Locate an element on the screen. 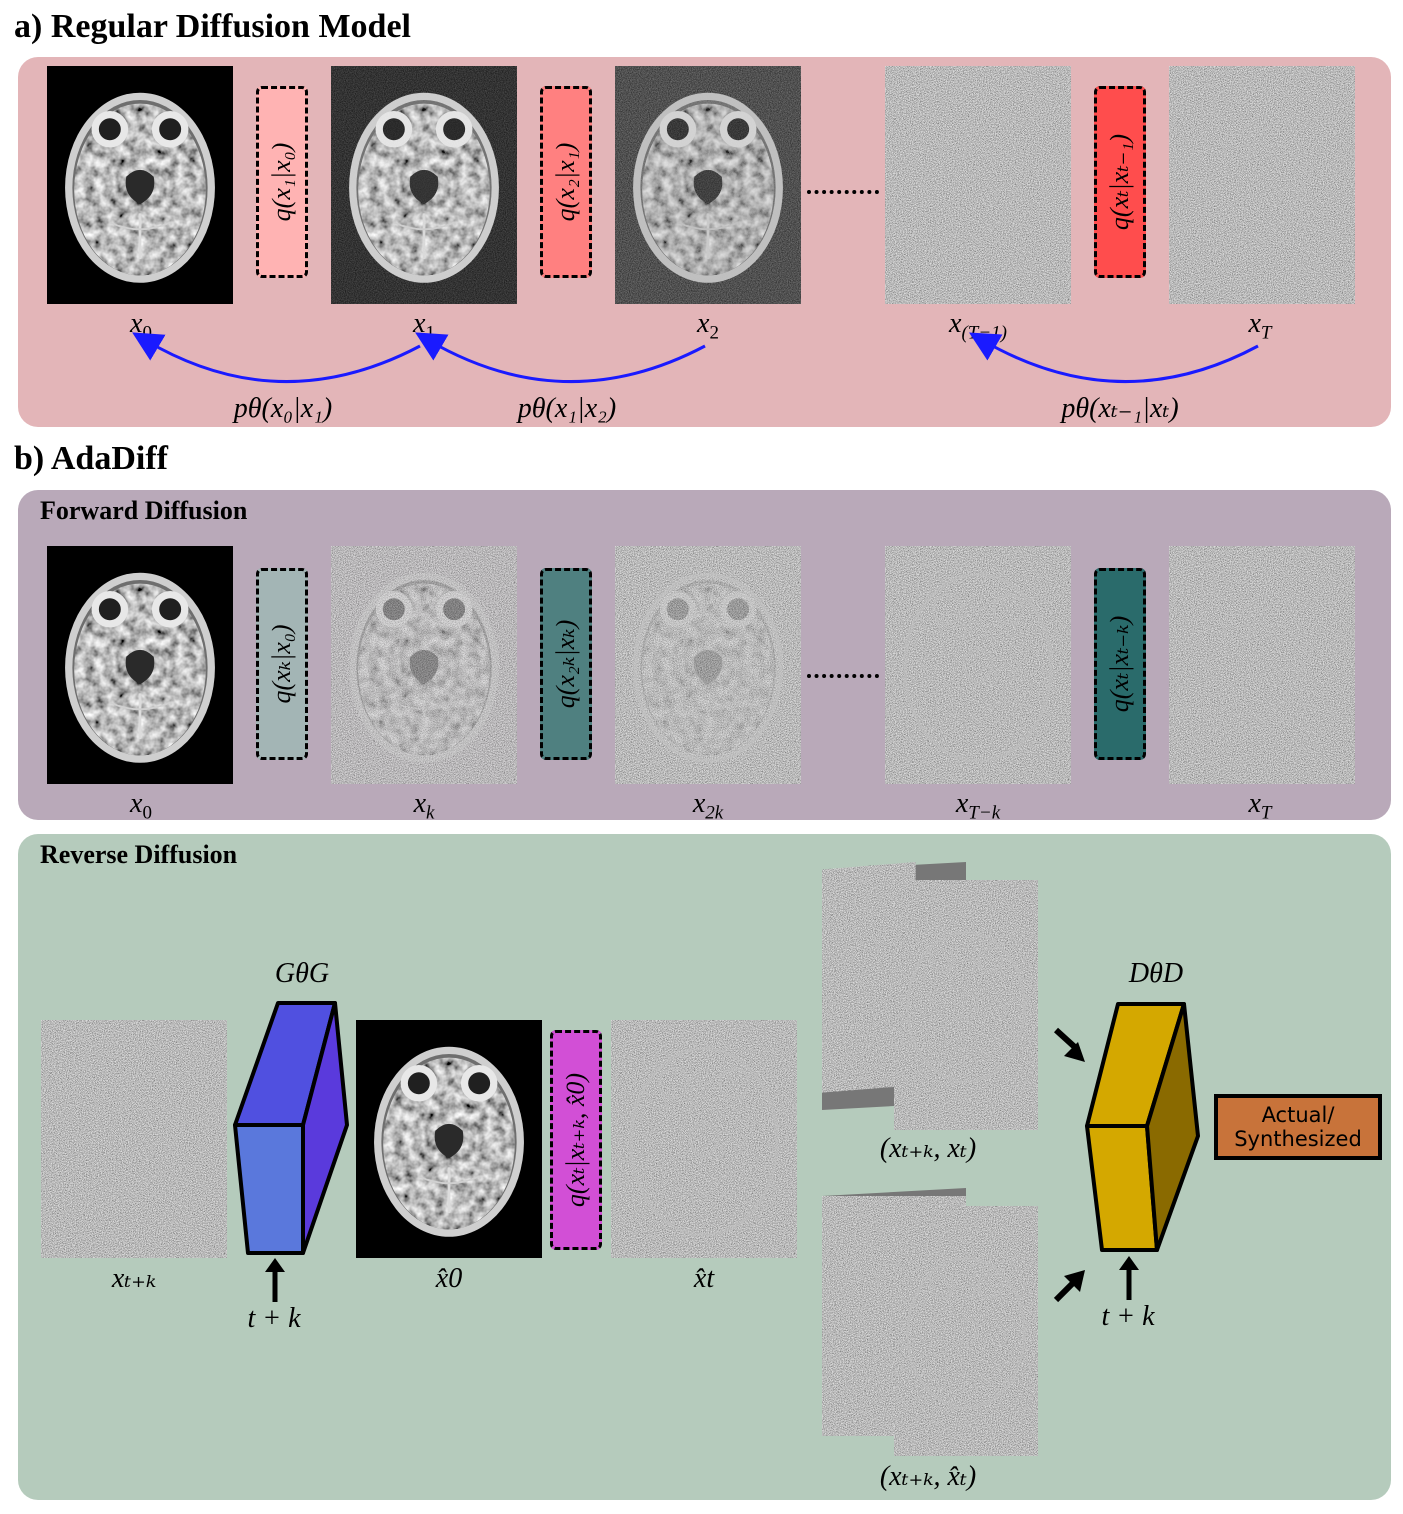 The image size is (1403, 1514). label-sub: 2 is located at coordinates (714, 333).